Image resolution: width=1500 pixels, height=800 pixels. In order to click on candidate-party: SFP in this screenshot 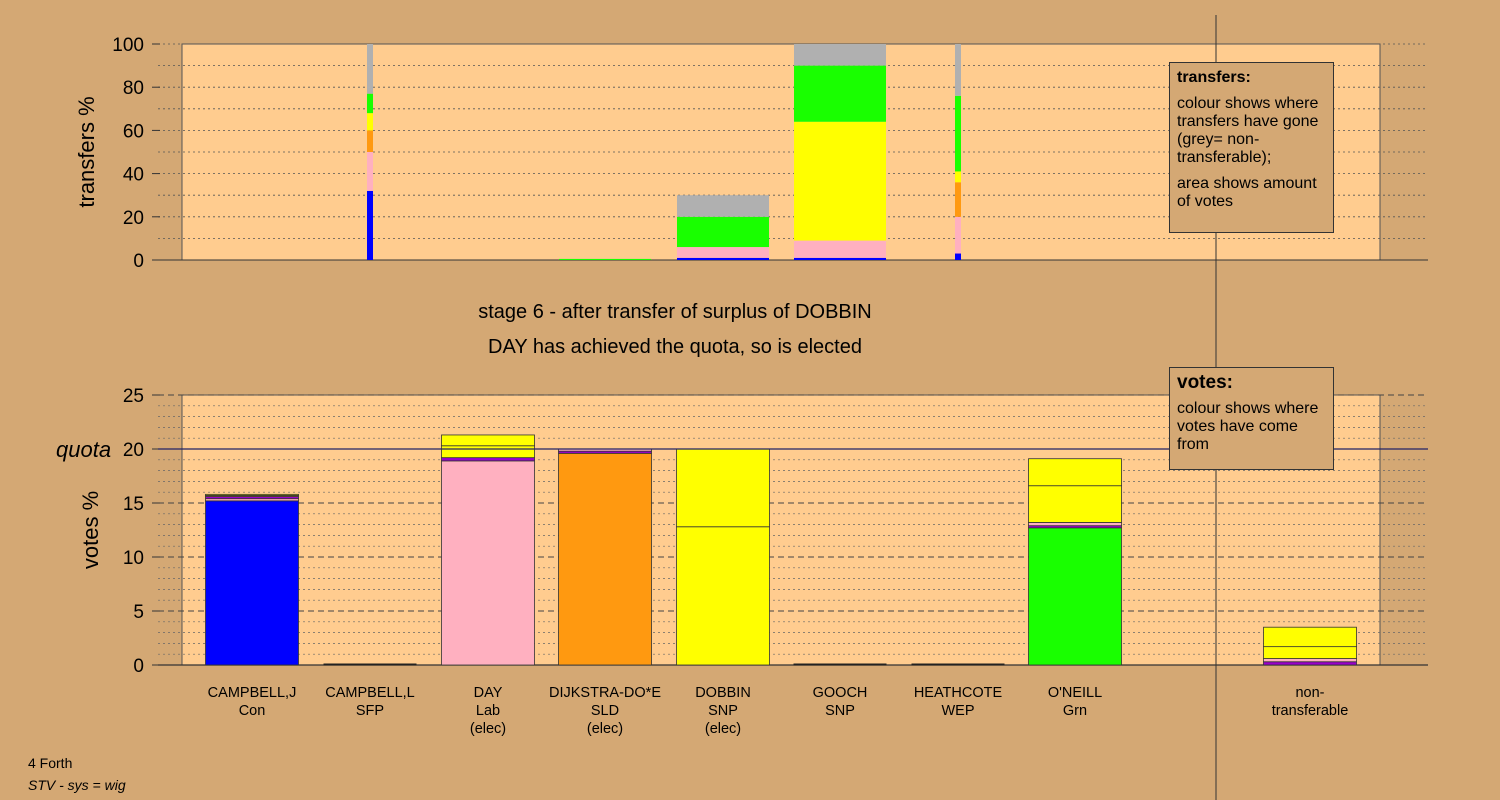, I will do `click(370, 711)`.